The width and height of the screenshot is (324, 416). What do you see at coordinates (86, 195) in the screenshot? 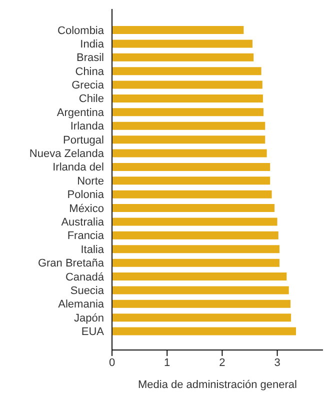
I see `y-tick-label: Polonia` at bounding box center [86, 195].